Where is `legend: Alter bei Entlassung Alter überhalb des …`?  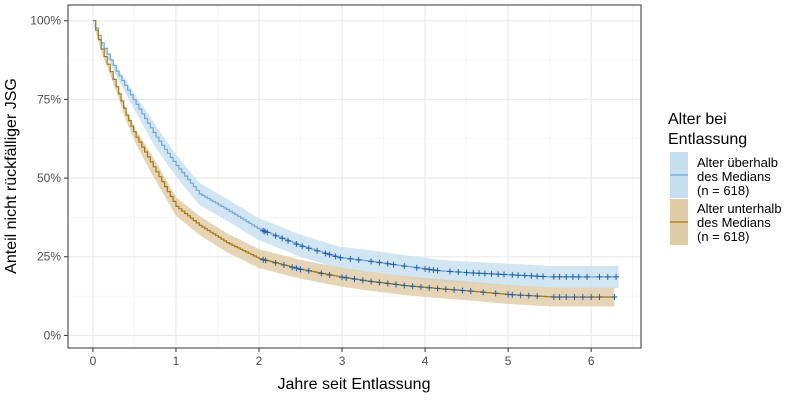 legend: Alter bei Entlassung Alter überhalb des … is located at coordinates (725, 178).